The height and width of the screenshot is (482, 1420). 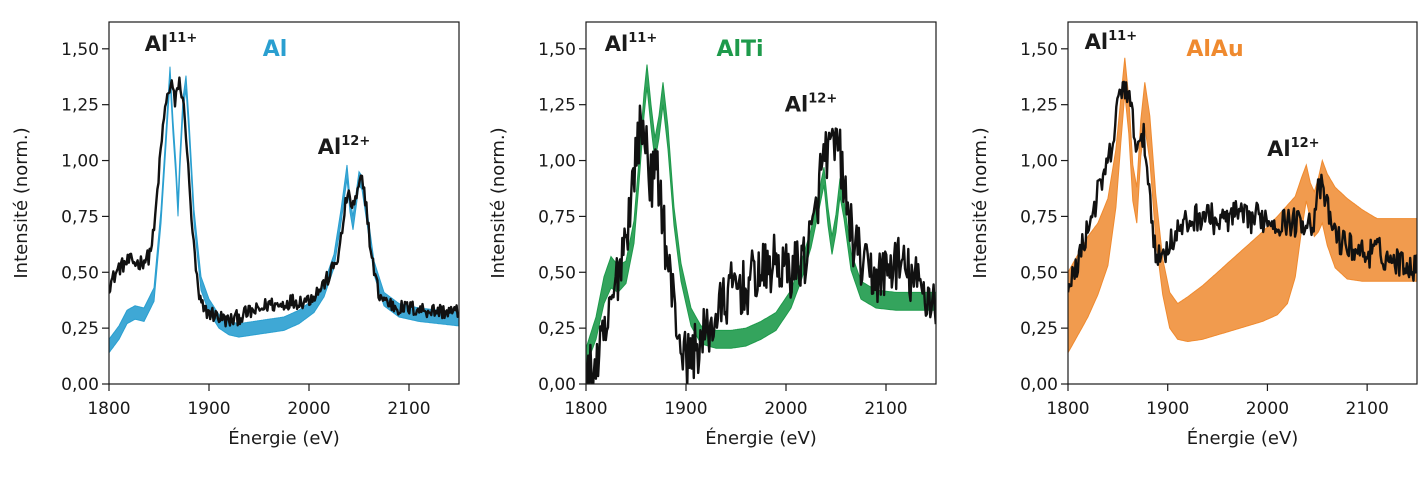 I want to click on legend-label: AlAu, so click(x=1214, y=49).